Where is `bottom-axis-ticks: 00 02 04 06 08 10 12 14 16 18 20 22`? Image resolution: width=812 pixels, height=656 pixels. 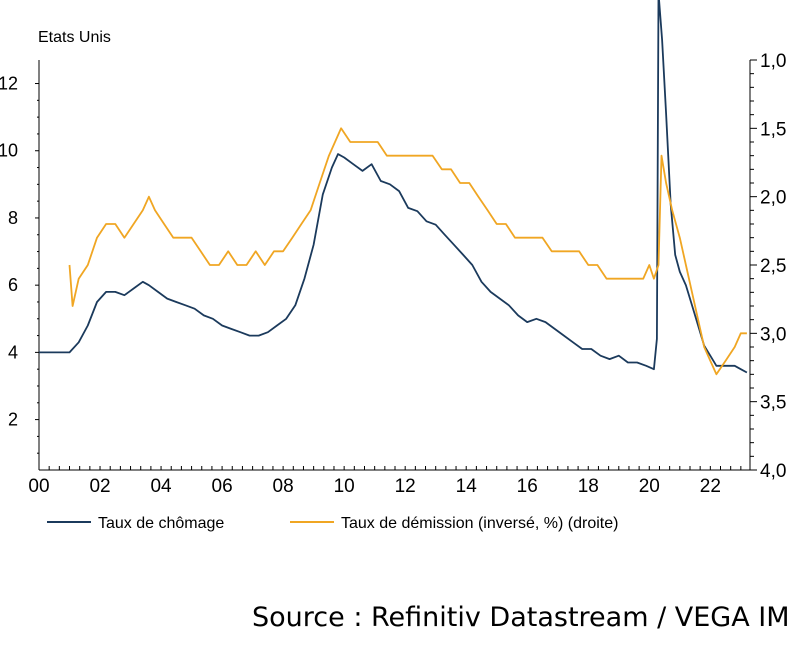
bottom-axis-ticks: 00 02 04 06 08 10 12 14 16 18 20 22 is located at coordinates (385, 481).